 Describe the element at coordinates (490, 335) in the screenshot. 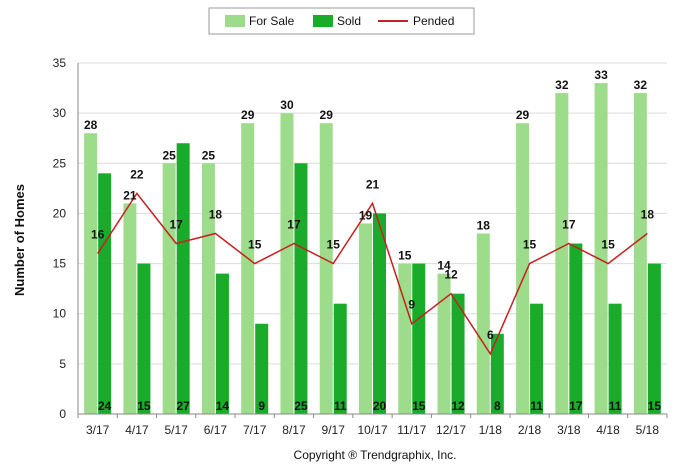

I see `data-label-pended: 6` at that location.